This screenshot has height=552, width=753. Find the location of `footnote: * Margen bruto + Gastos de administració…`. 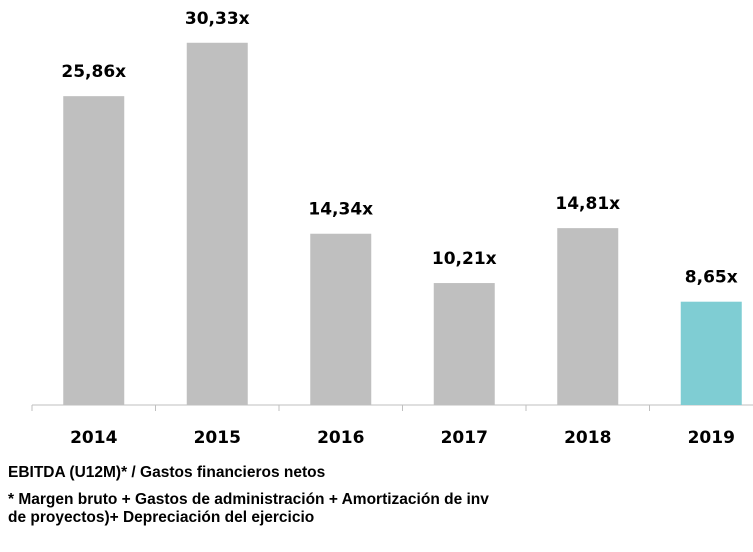

footnote: * Margen bruto + Gastos de administració… is located at coordinates (248, 499).